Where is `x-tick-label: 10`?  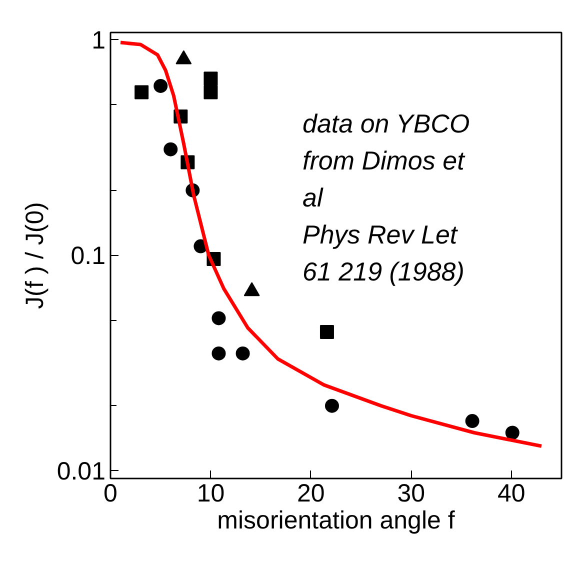
x-tick-label: 10 is located at coordinates (210, 494).